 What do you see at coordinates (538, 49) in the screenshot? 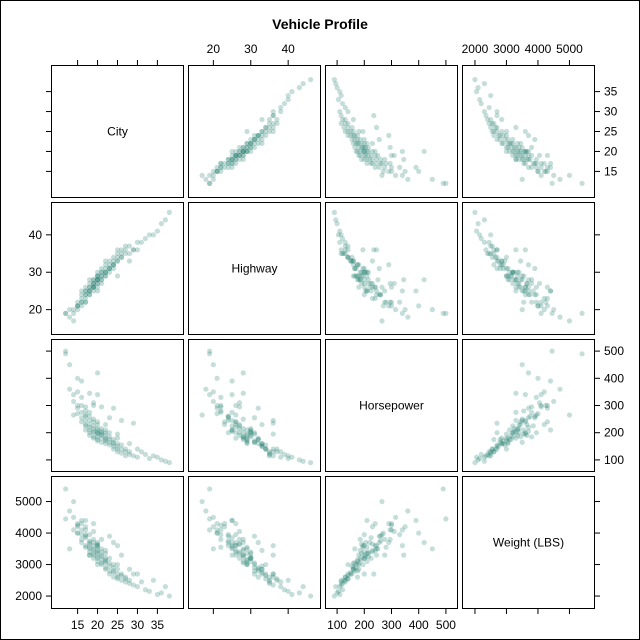
I see `x-tick-label: 4000` at bounding box center [538, 49].